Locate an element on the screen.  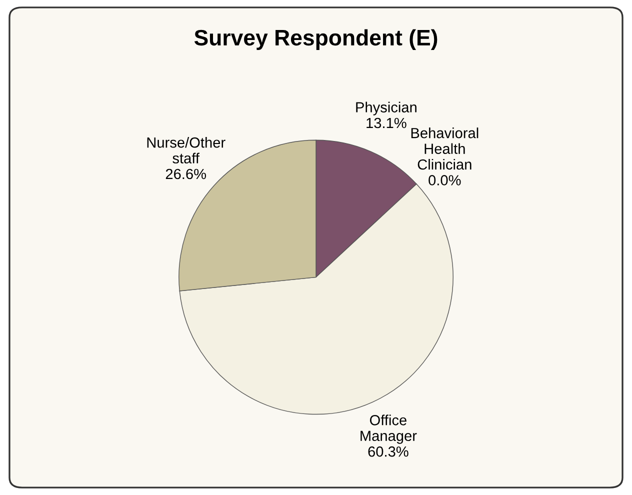
chart-title: Survey Respondent (E) is located at coordinates (316, 39).